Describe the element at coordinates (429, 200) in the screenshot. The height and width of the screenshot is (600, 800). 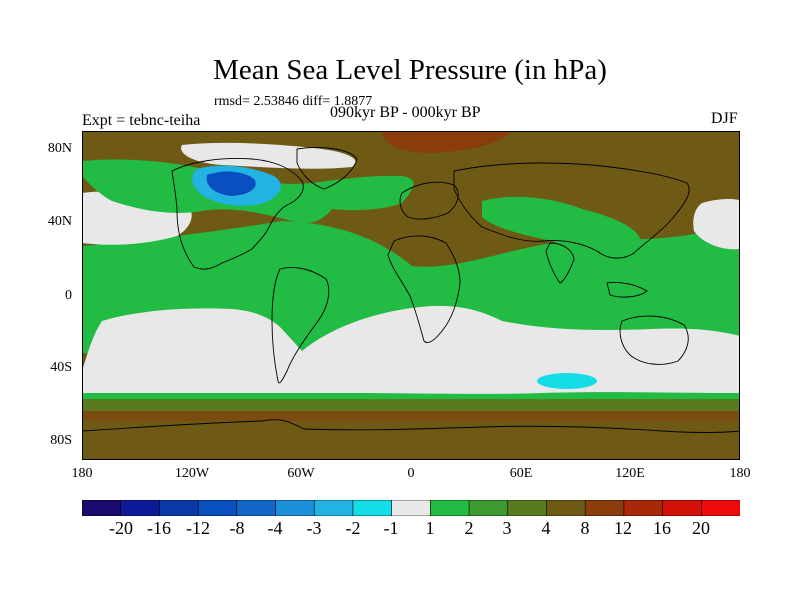
I see `coastline-europe` at that location.